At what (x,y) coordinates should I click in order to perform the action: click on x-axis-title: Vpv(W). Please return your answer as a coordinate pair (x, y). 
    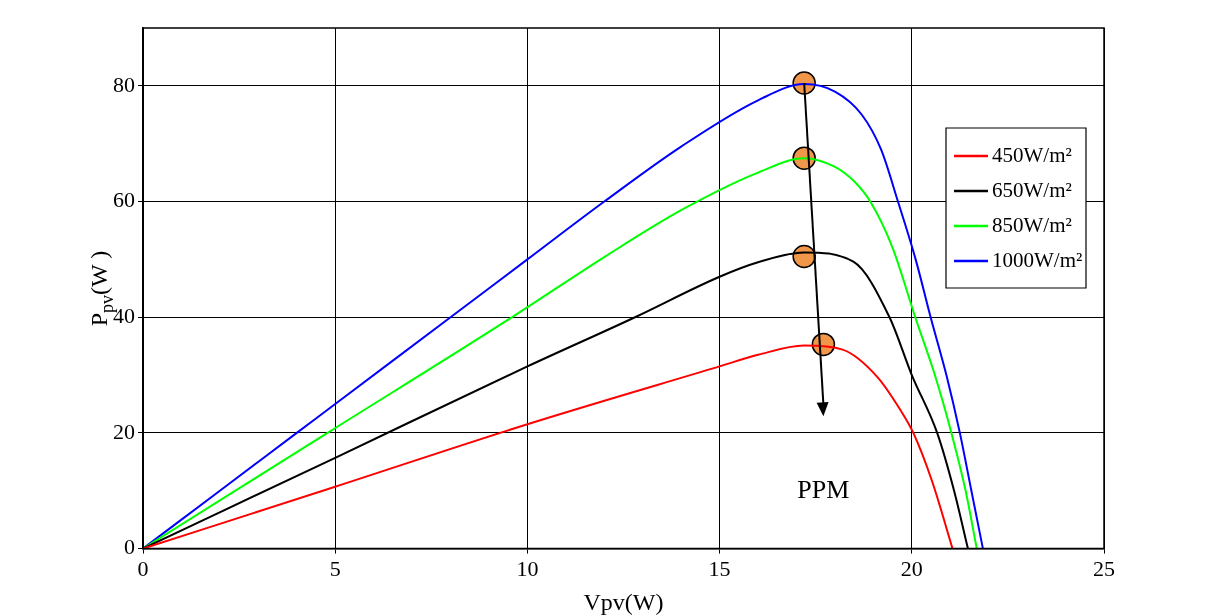
    Looking at the image, I should click on (623, 601).